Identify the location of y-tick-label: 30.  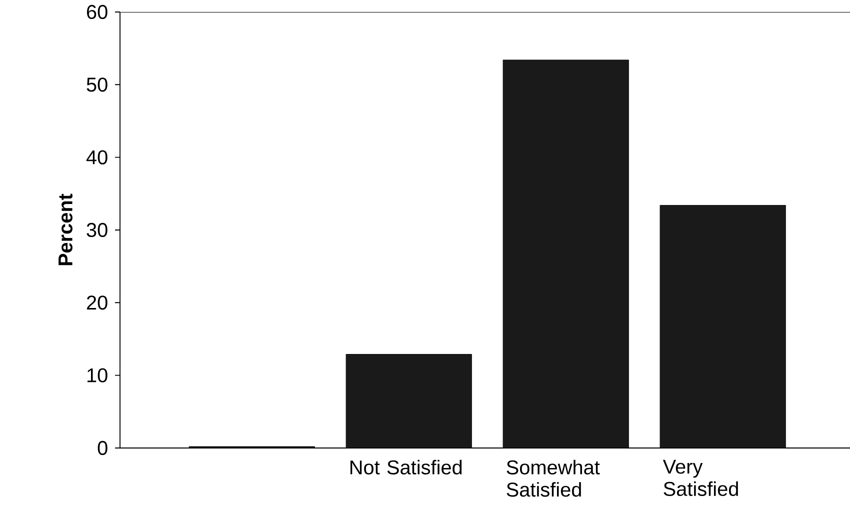
(97, 230).